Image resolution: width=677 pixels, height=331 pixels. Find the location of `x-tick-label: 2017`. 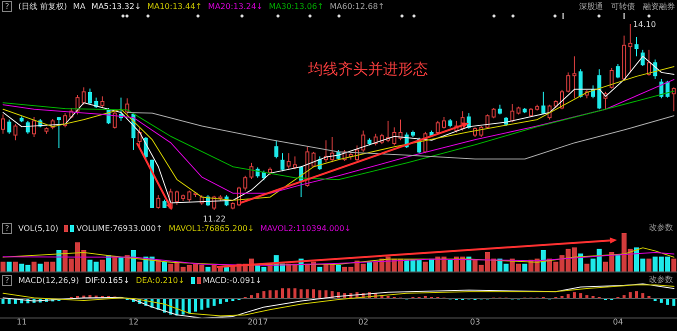

x-tick-label: 2017 is located at coordinates (258, 322).